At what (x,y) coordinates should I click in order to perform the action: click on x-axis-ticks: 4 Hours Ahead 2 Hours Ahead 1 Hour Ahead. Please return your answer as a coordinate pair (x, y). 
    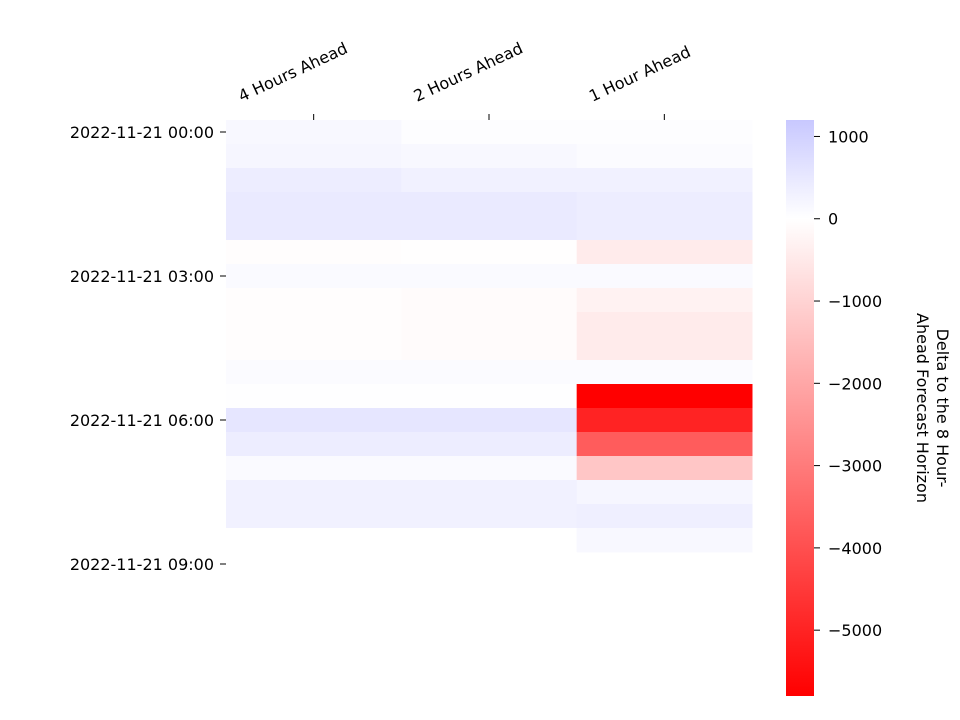
    Looking at the image, I should click on (464, 79).